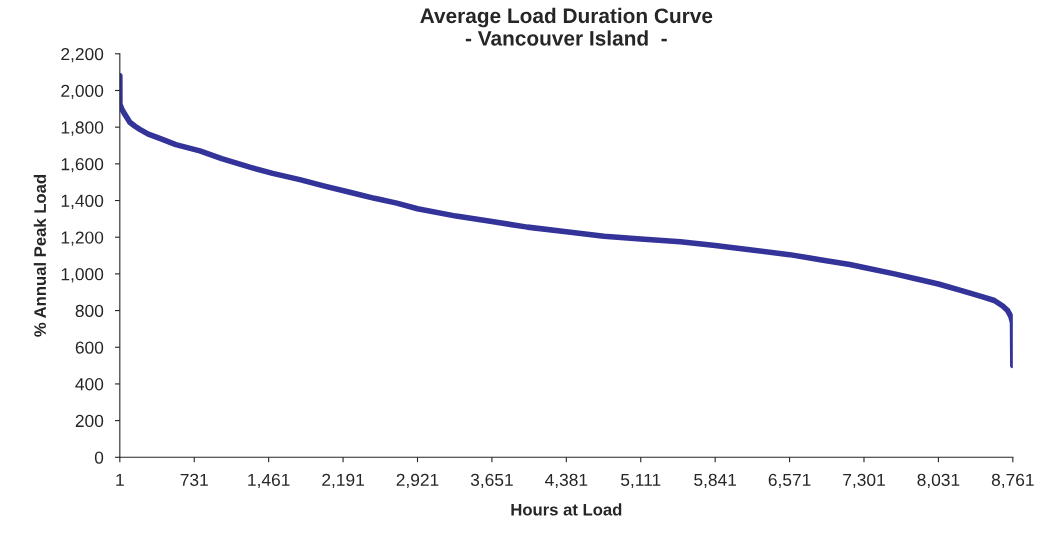 This screenshot has width=1042, height=538. Describe the element at coordinates (82, 55) in the screenshot. I see `y-tick-label: 2,200` at that location.